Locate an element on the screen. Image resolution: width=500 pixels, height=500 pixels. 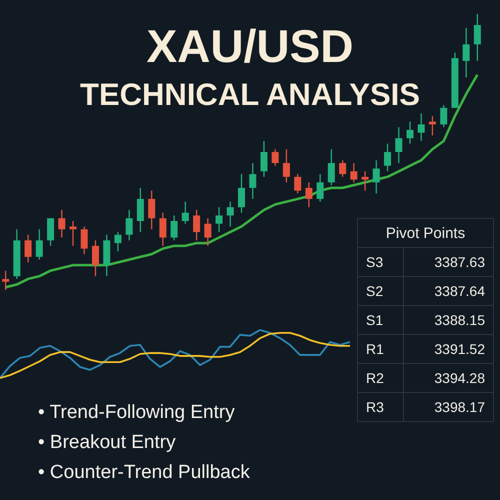
category-label: S1 is located at coordinates (381, 320).